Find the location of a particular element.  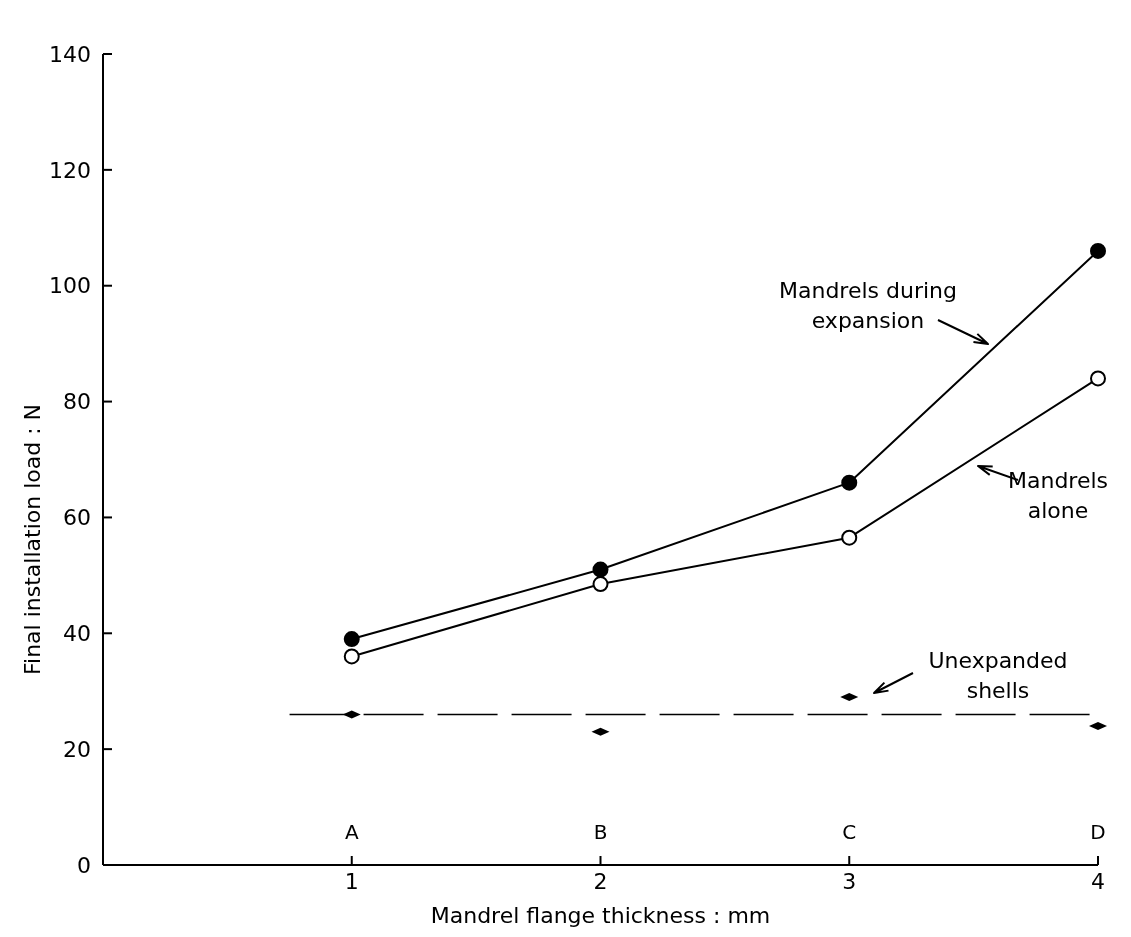

annotation: C is located at coordinates (849, 832).